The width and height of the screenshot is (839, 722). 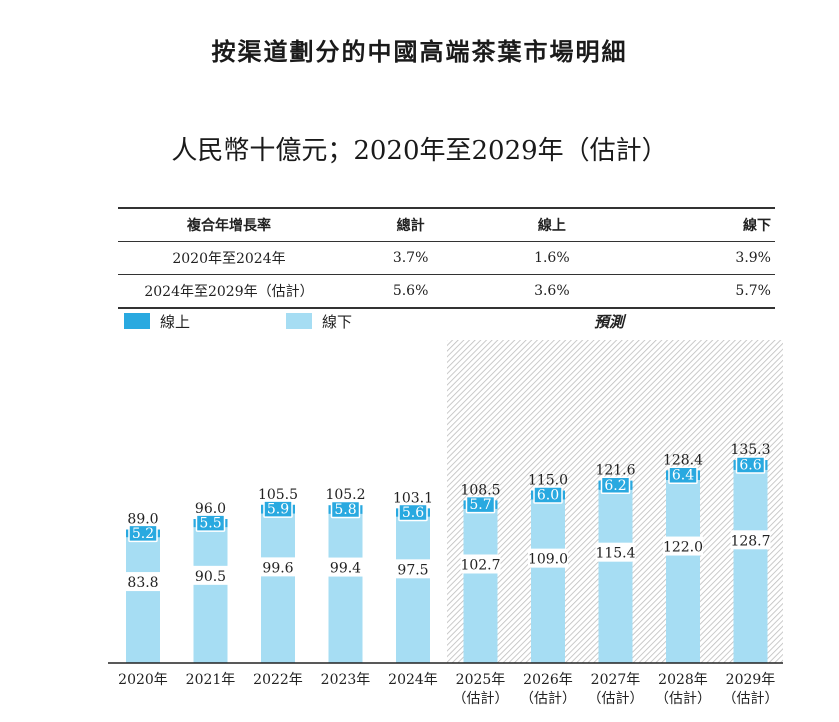 I want to click on offline-value-label: 83.8, so click(x=142, y=583).